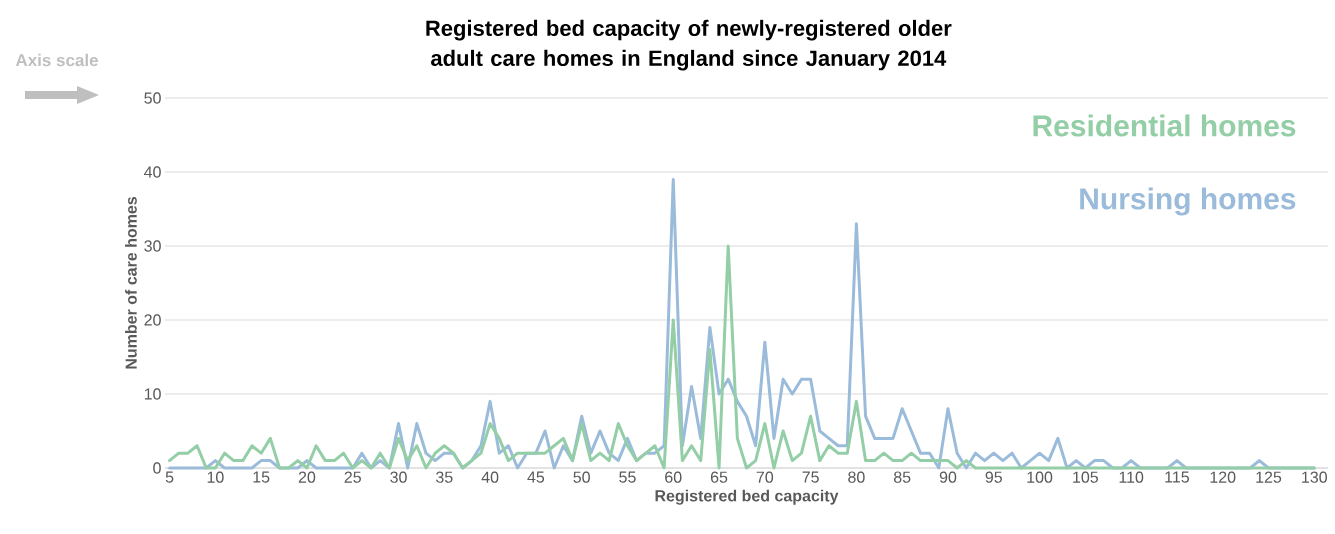 This screenshot has width=1335, height=534. Describe the element at coordinates (1131, 477) in the screenshot. I see `x-tick-label: 110` at that location.